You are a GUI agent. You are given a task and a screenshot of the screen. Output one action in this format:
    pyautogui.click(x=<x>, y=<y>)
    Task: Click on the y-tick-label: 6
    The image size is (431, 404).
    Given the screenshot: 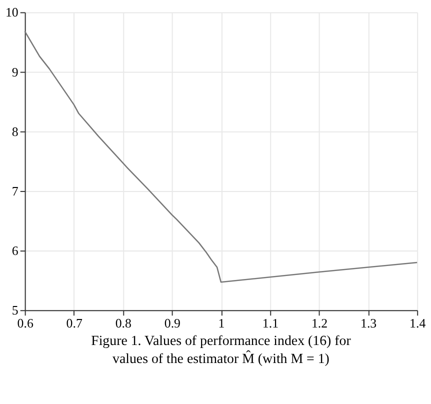 What is the action you would take?
    pyautogui.click(x=15, y=250)
    